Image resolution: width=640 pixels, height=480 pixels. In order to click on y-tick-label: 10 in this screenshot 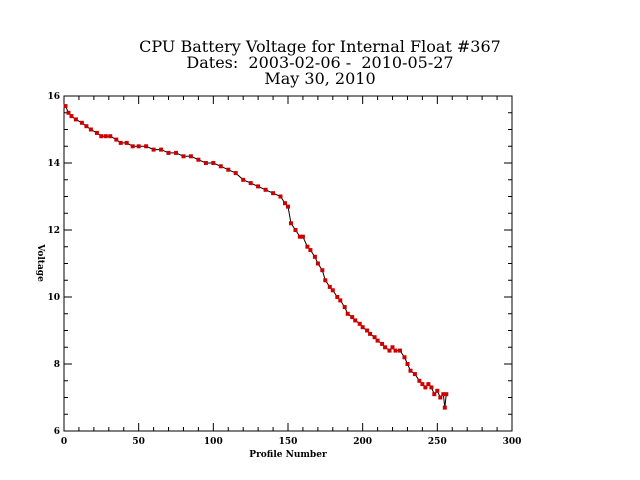, I will do `click(53, 298)`.